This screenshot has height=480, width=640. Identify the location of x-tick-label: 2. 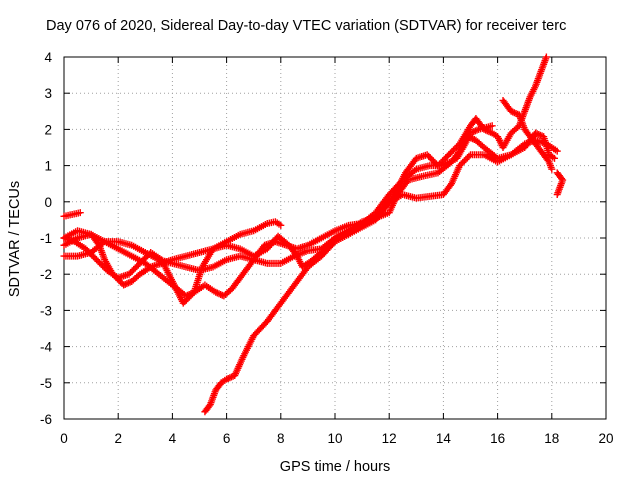
(118, 438).